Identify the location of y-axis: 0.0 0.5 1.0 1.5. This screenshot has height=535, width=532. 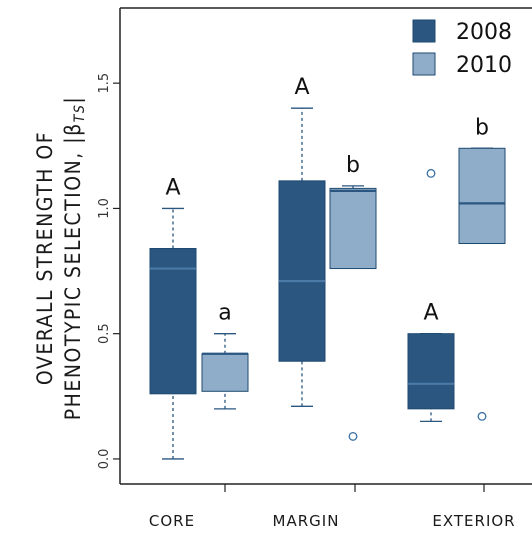
(108, 271).